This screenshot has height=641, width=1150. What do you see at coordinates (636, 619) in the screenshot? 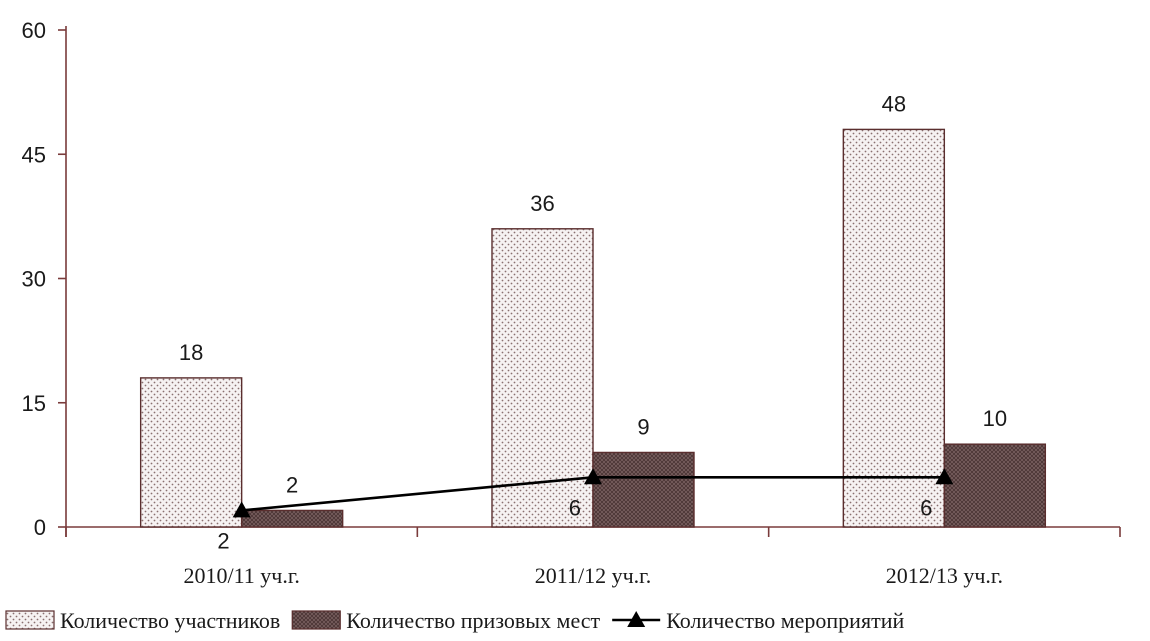
I see `legend-triangle-marker` at bounding box center [636, 619].